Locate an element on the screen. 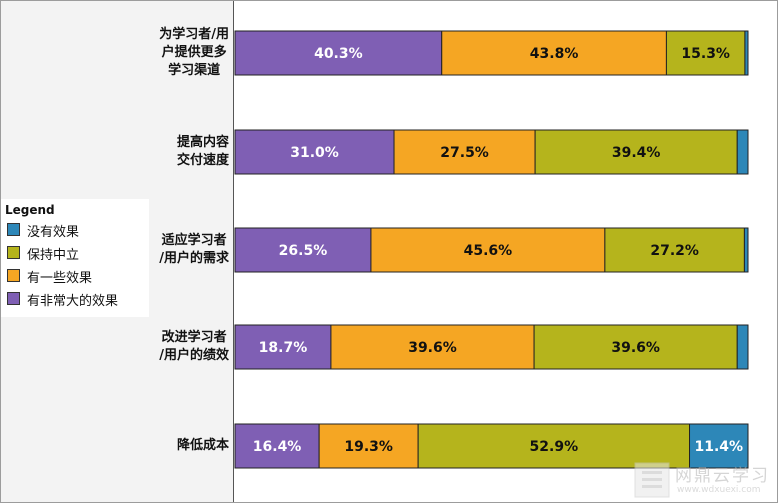  category-label-line: 学习渠道 is located at coordinates (194, 70).